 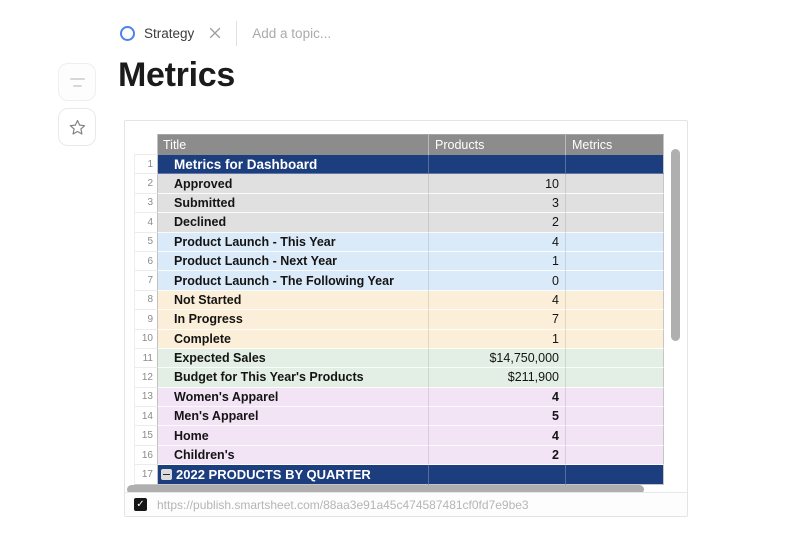 I want to click on publish-checkbox: ✓, so click(x=140, y=504).